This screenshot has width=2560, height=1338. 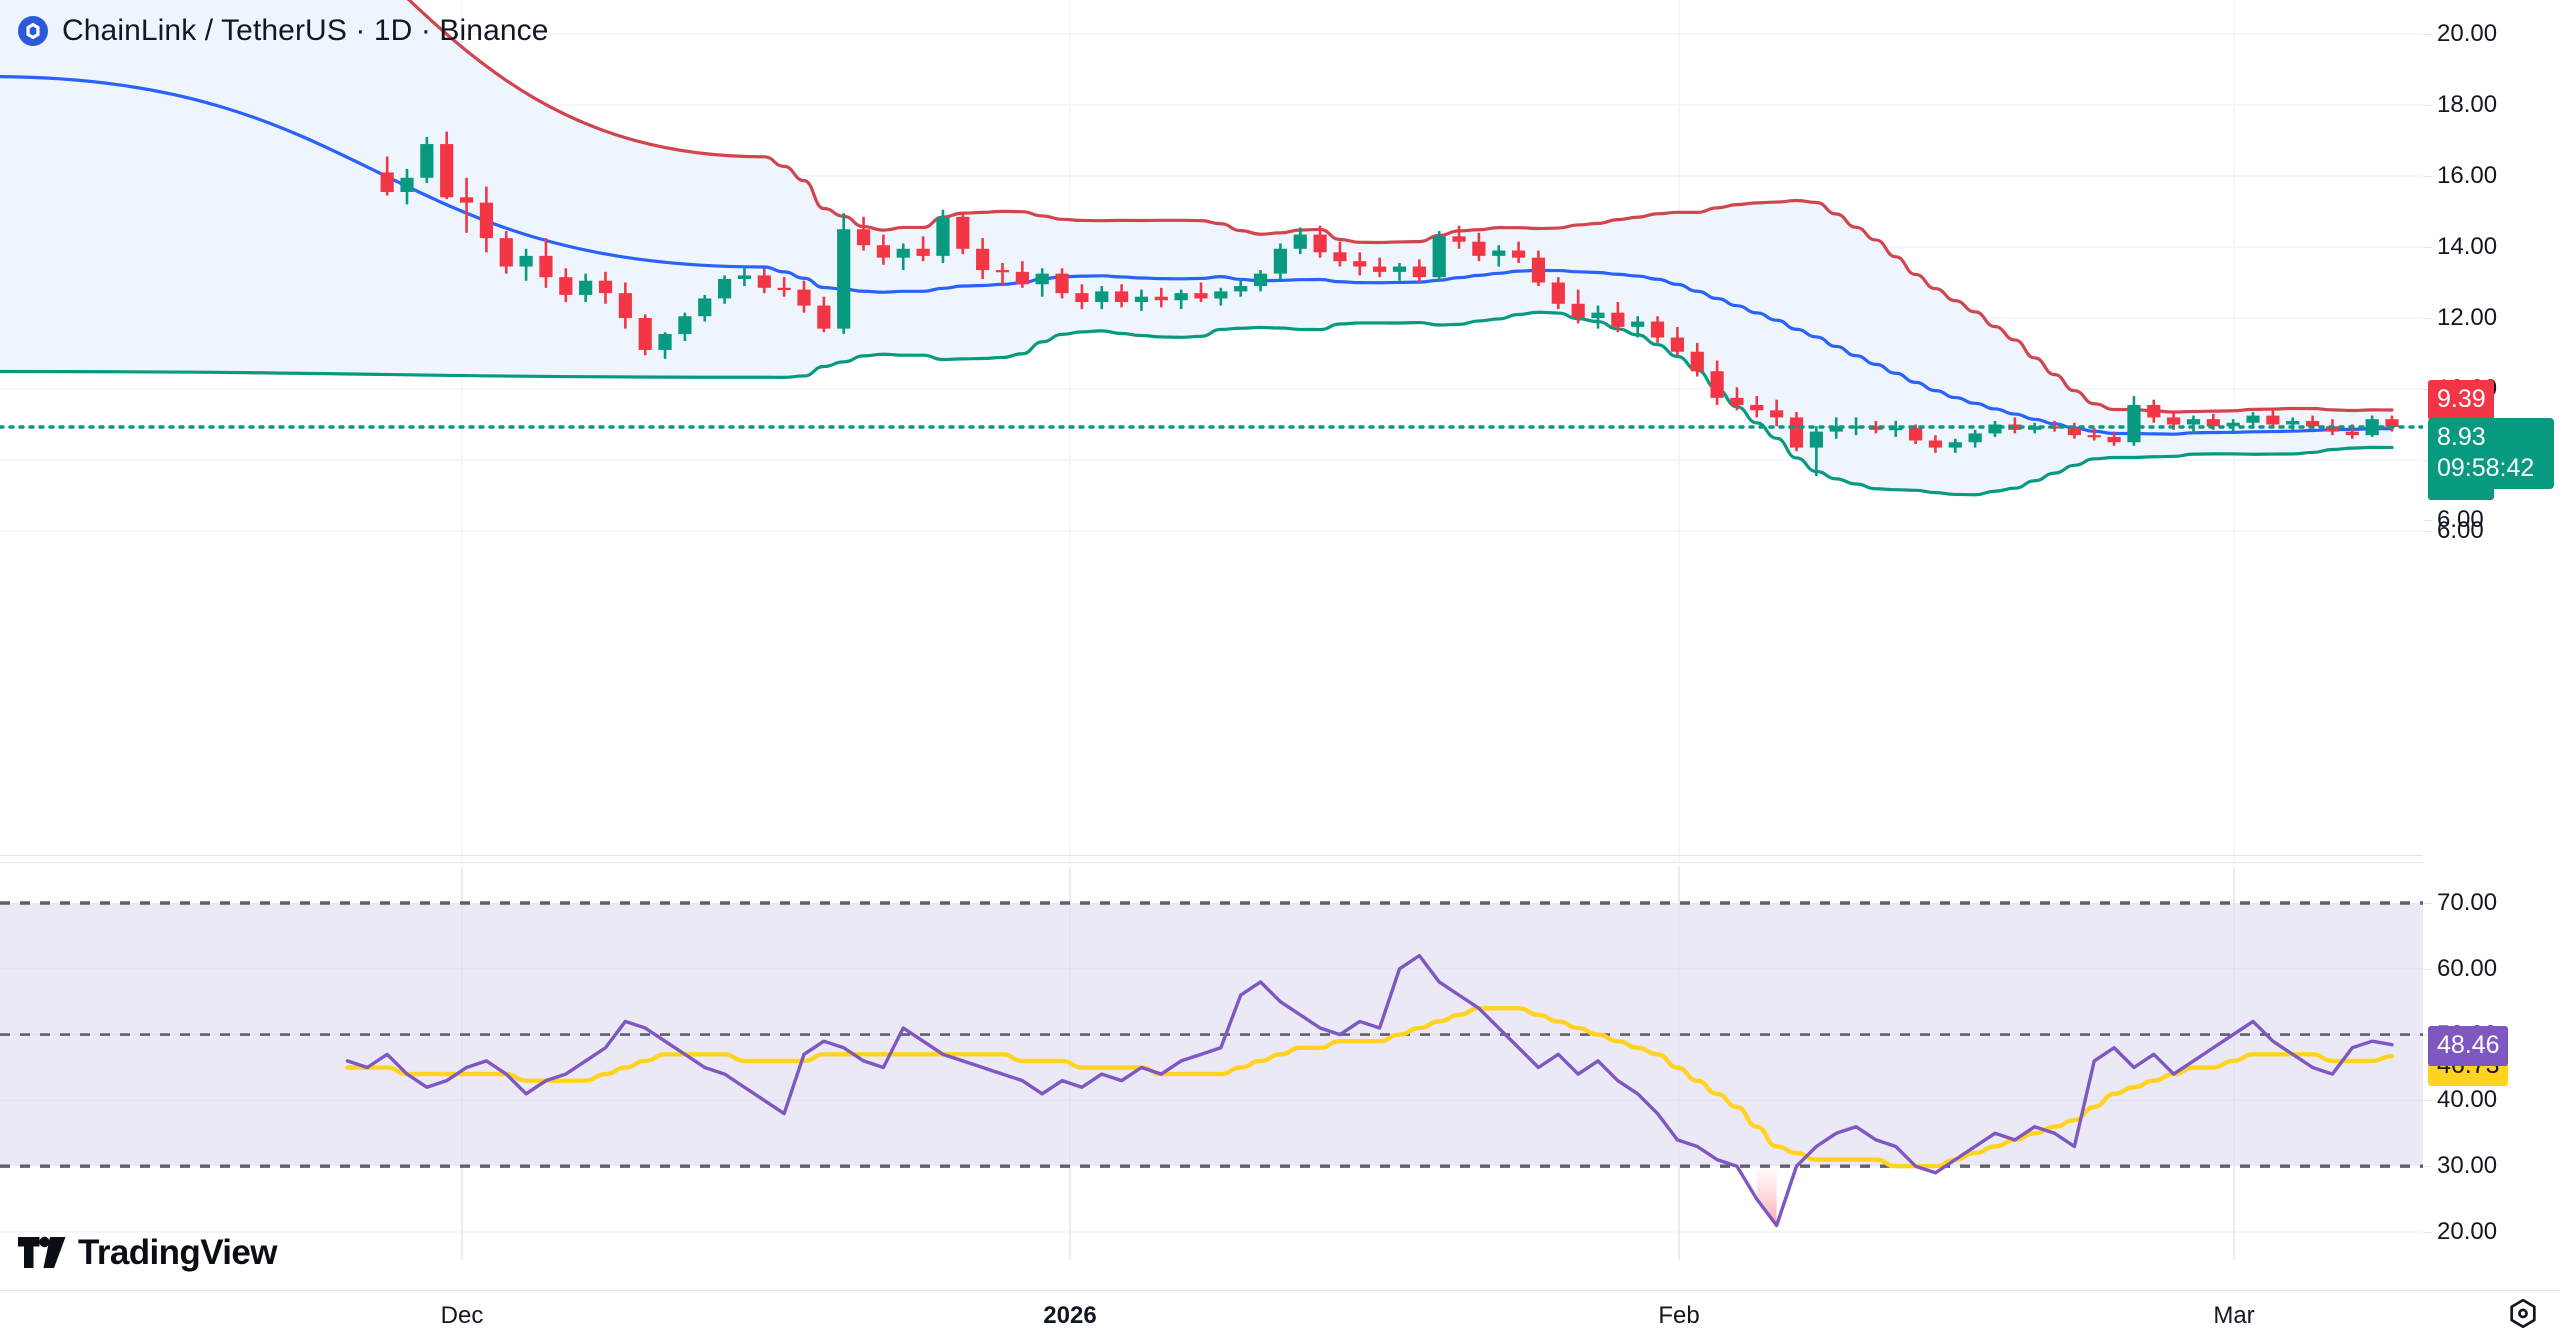 What do you see at coordinates (2467, 317) in the screenshot?
I see `price-axis-label-12.00: 12.00` at bounding box center [2467, 317].